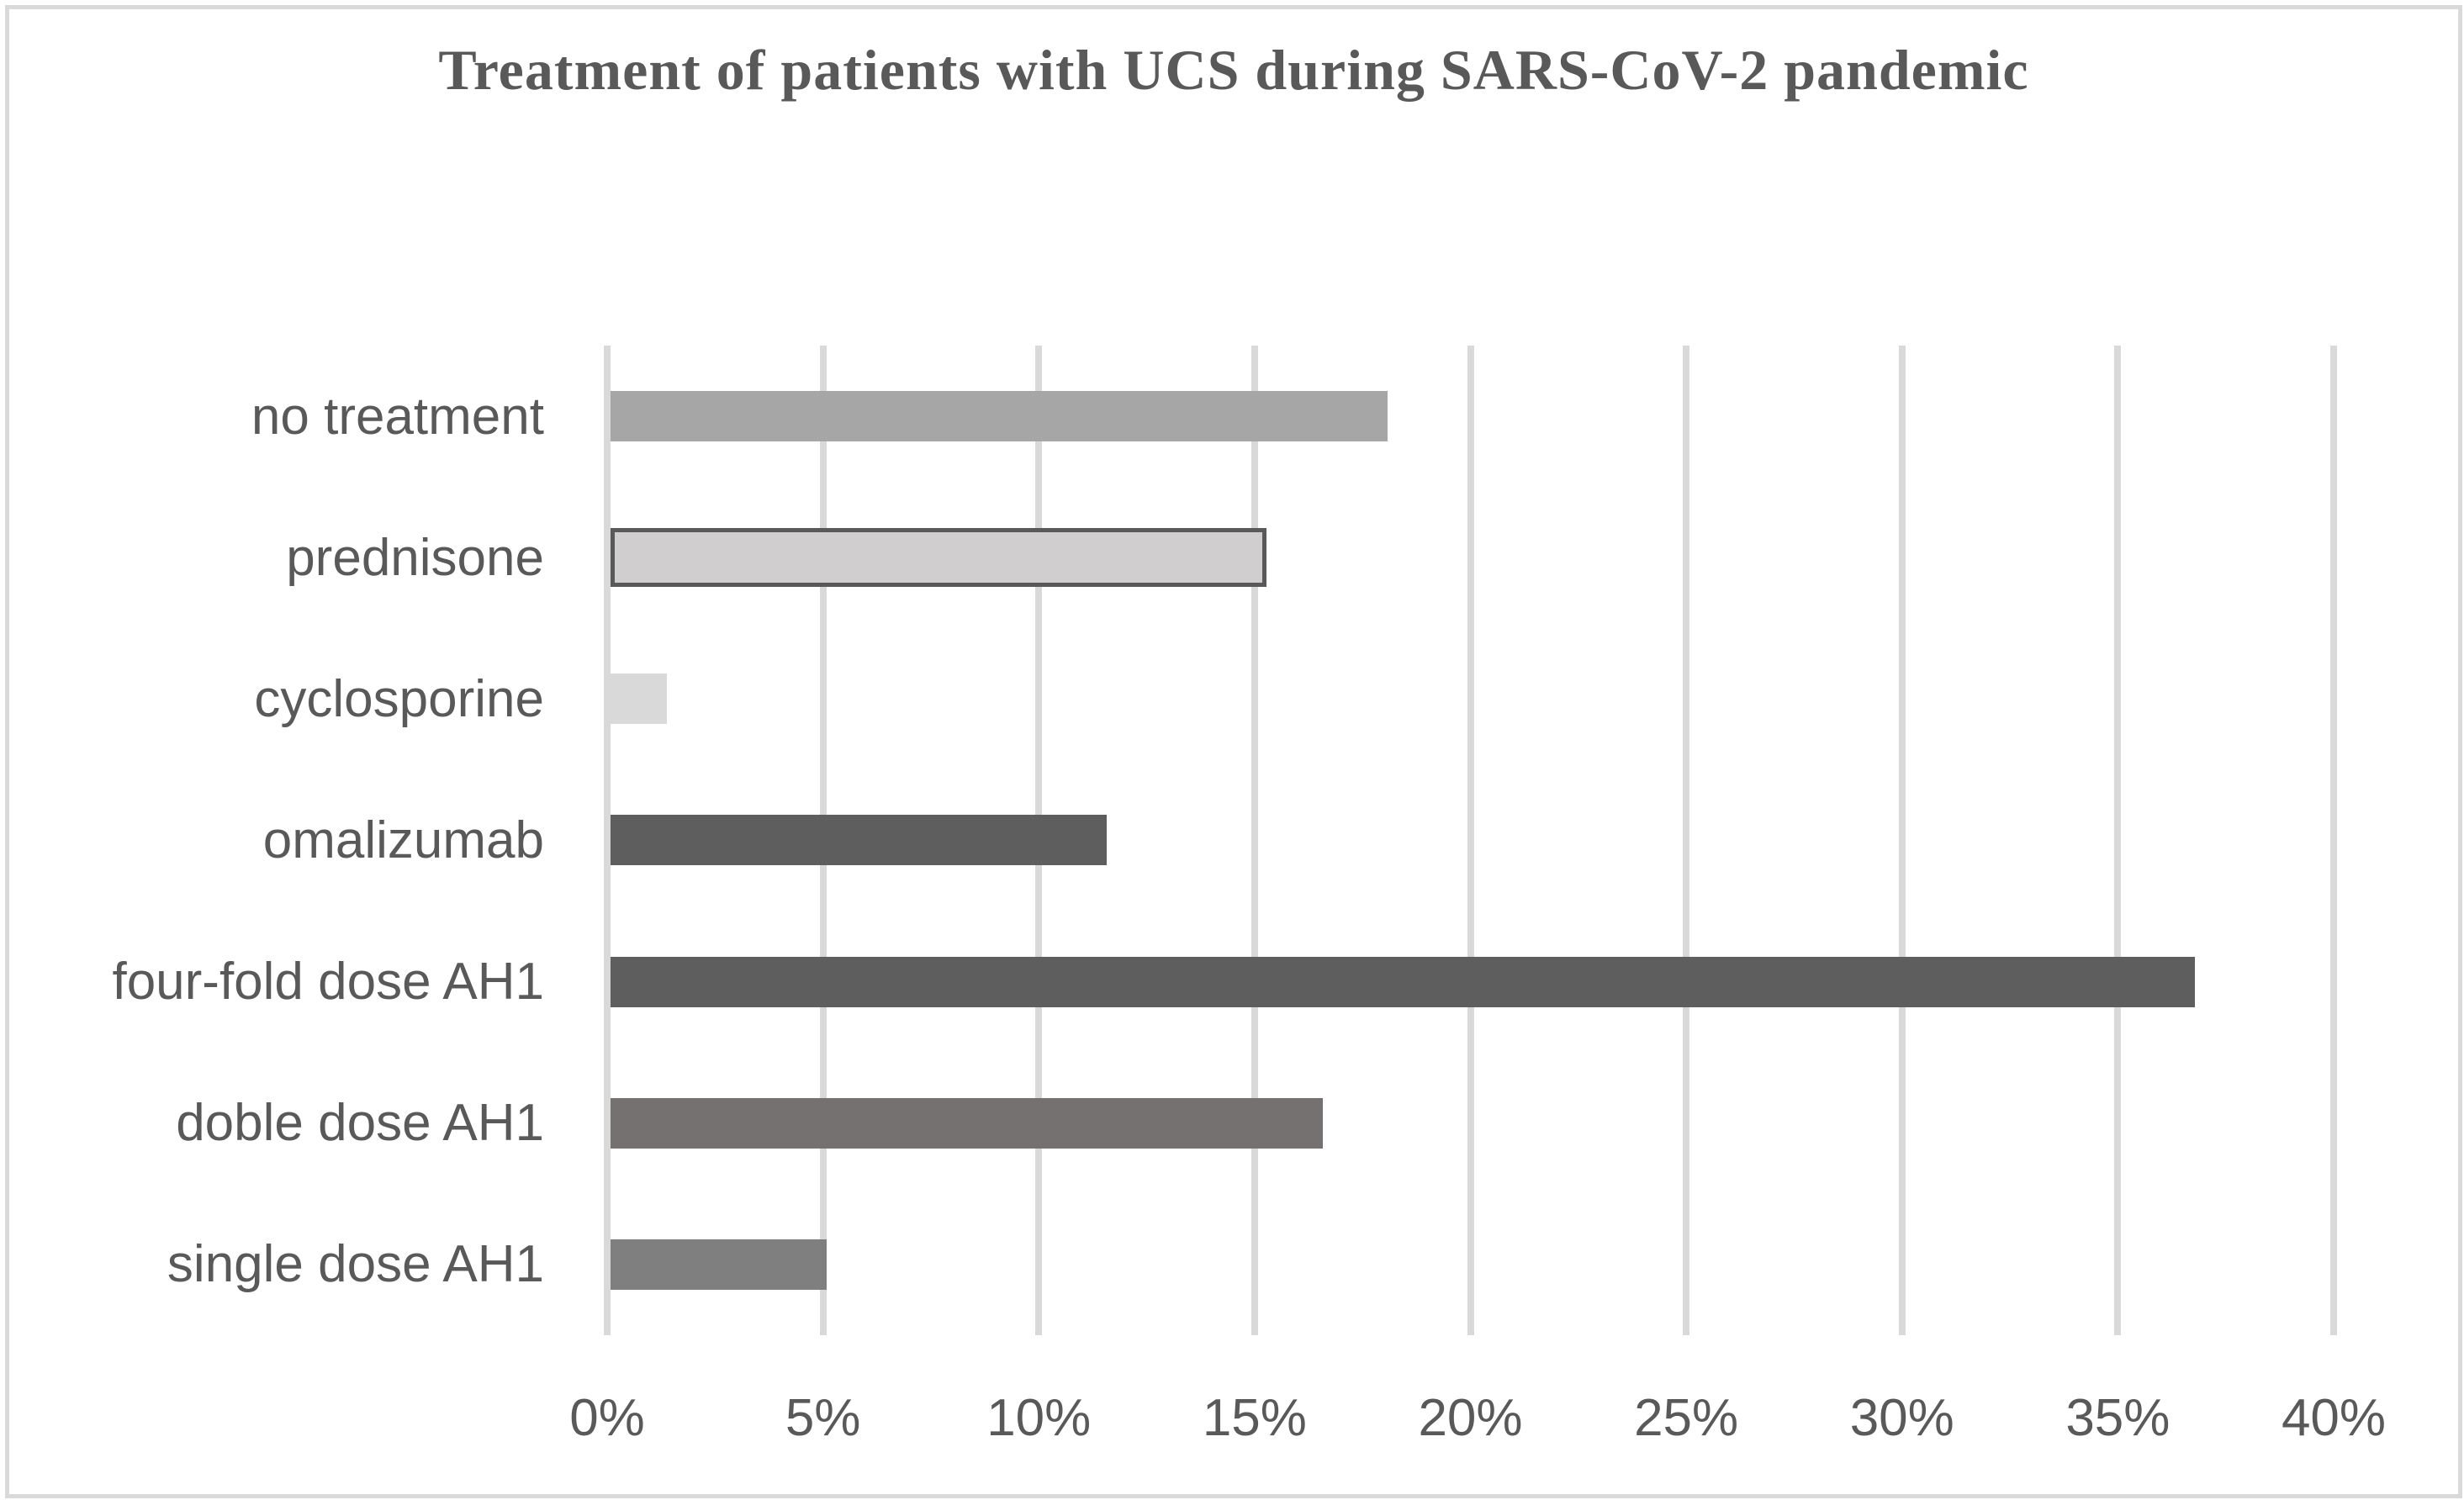 Image resolution: width=2464 pixels, height=1500 pixels. What do you see at coordinates (355, 1264) in the screenshot?
I see `category-label-single-dose-AH1: single dose AH1` at bounding box center [355, 1264].